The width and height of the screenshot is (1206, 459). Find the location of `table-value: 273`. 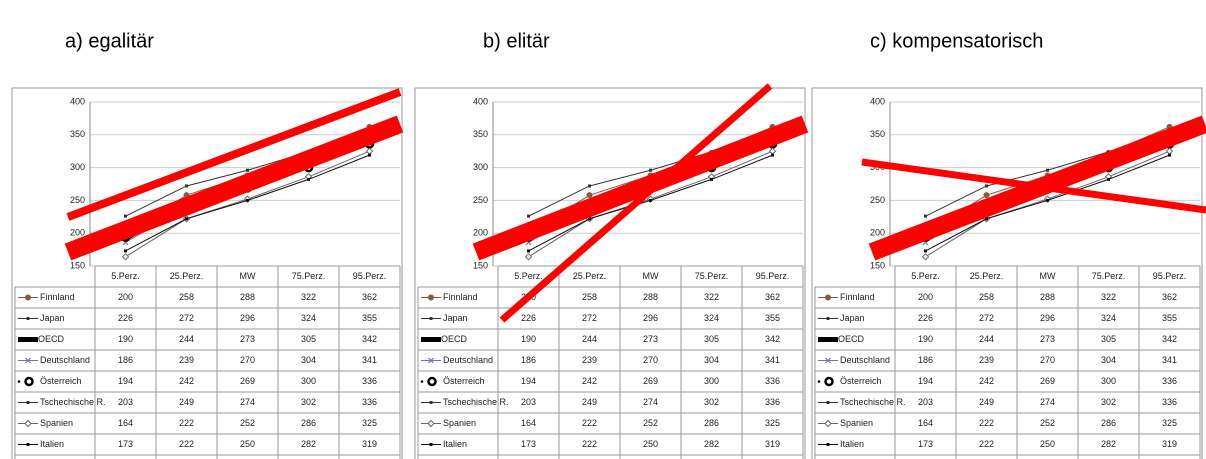

table-value: 273 is located at coordinates (247, 339).